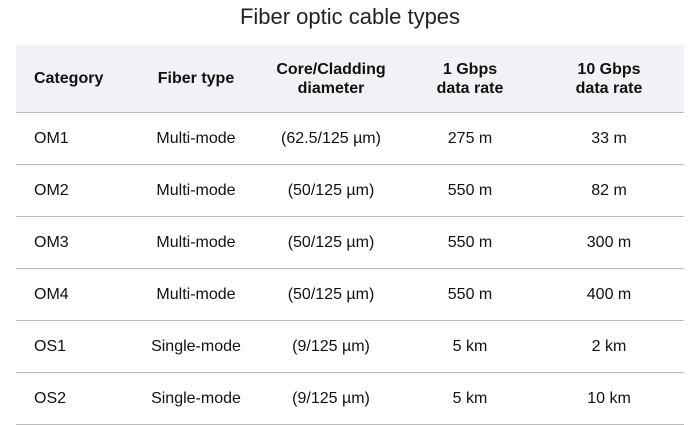  I want to click on cell: 10 km, so click(609, 398).